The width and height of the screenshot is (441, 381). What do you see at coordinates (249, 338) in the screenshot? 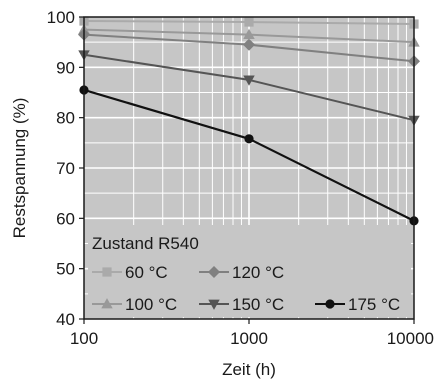
I see `x-tick-label: 1000` at bounding box center [249, 338].